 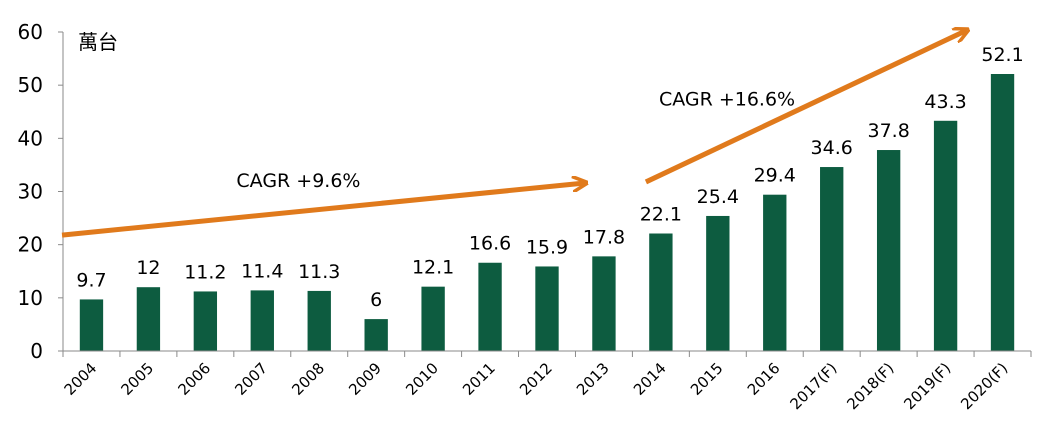 I want to click on y-tick-label: 50, so click(x=30, y=85).